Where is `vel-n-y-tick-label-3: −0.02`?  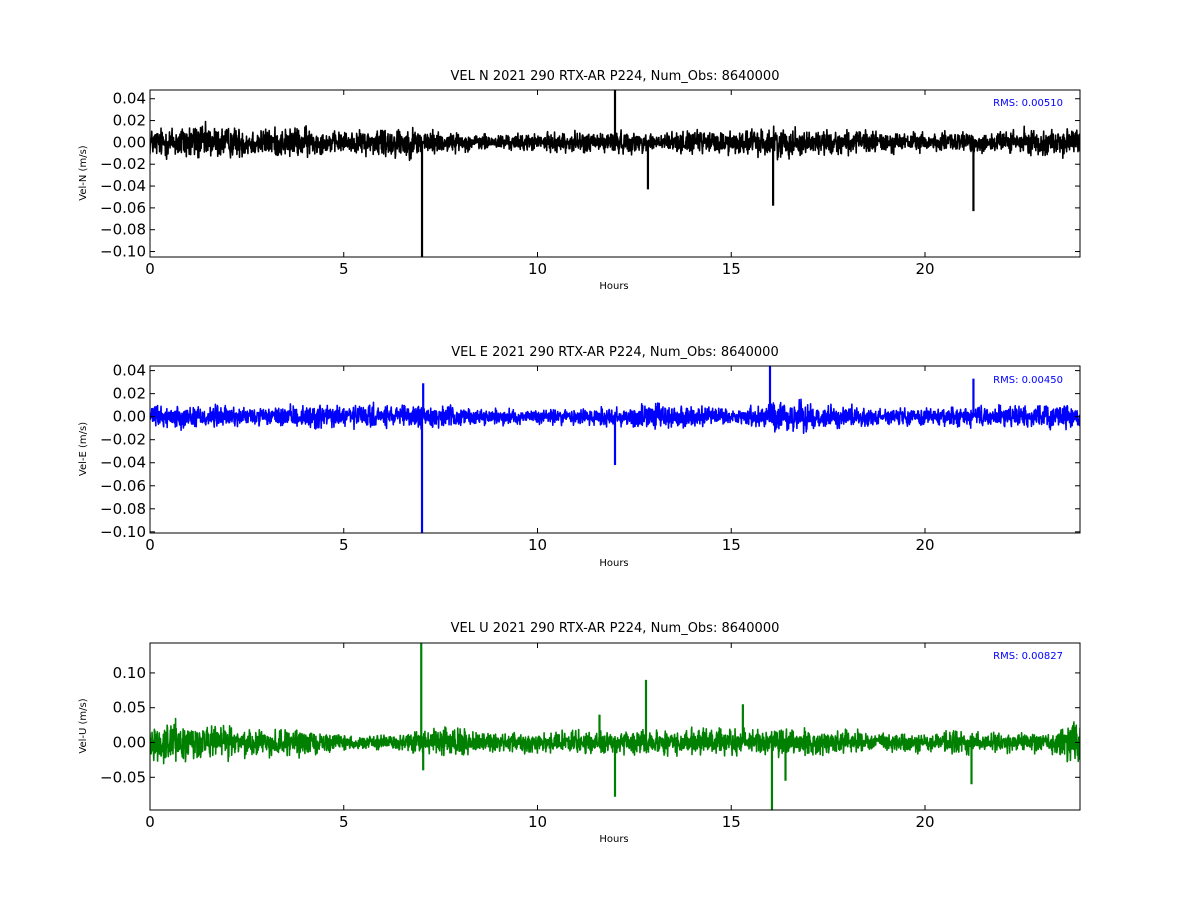 vel-n-y-tick-label-3: −0.02 is located at coordinates (123, 164).